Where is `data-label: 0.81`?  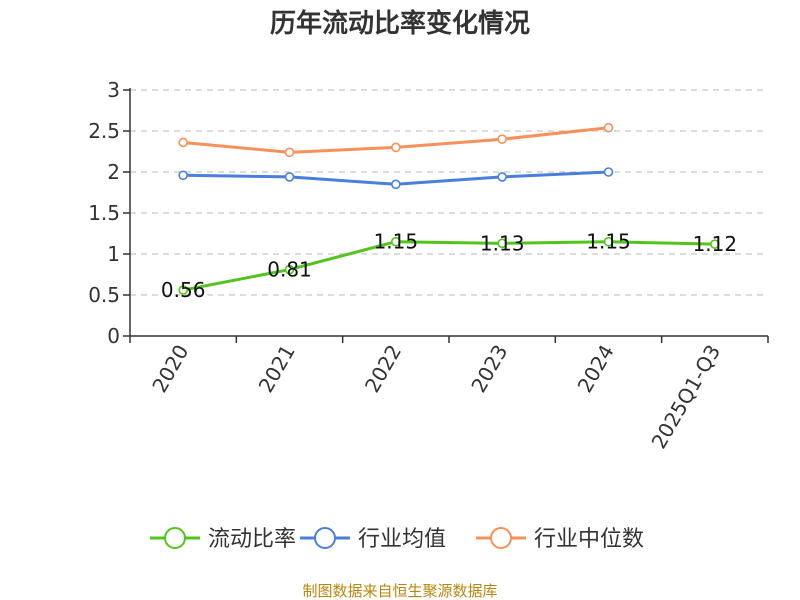 data-label: 0.81 is located at coordinates (289, 270).